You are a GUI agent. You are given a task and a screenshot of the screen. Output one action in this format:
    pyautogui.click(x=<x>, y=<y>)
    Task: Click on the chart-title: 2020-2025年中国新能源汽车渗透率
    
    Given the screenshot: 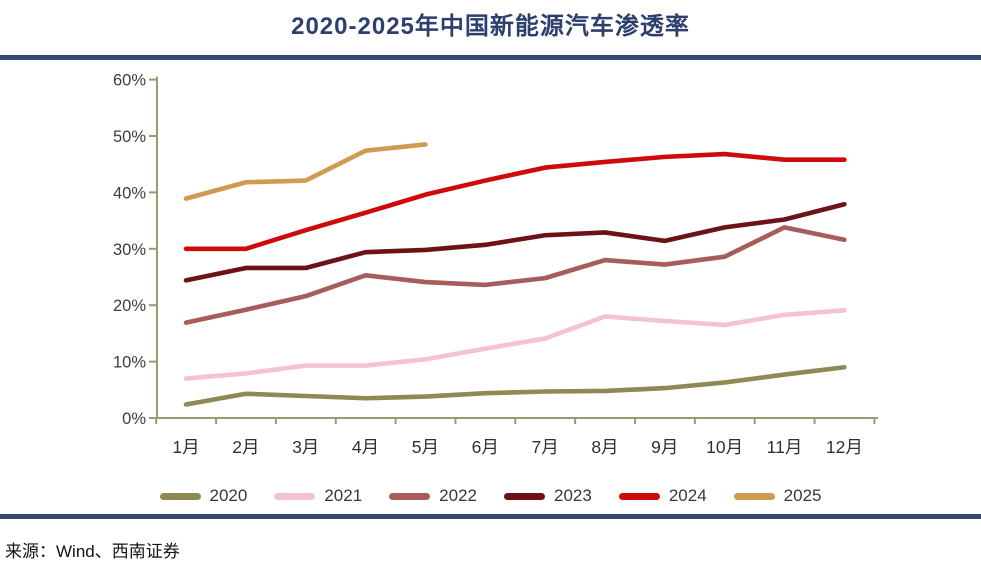 What is the action you would take?
    pyautogui.click(x=490, y=26)
    